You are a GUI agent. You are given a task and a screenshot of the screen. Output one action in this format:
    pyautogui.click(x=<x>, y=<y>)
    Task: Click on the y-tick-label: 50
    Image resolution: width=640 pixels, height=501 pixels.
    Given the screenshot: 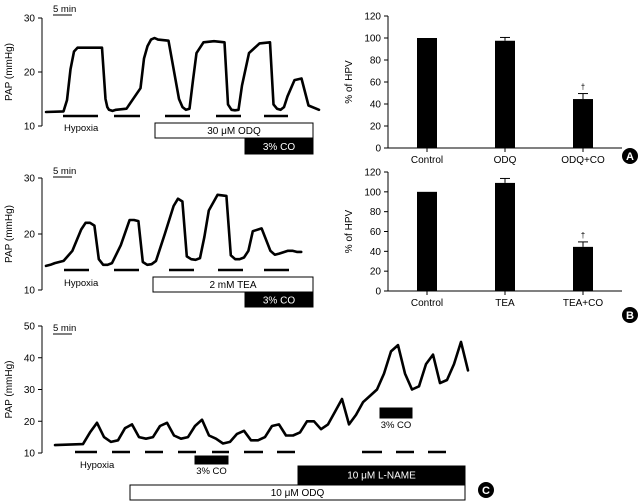 What is the action you would take?
    pyautogui.click(x=30, y=327)
    